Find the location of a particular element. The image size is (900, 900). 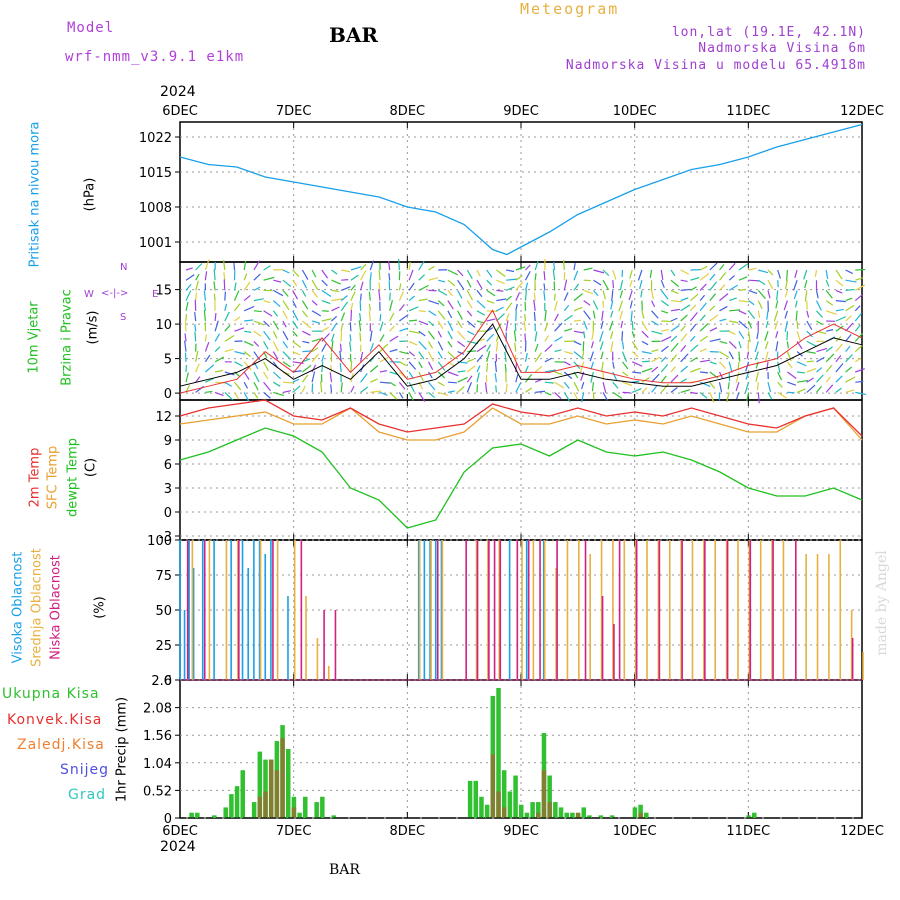

model-elevation: Nadmorska Visina u modelu 65.4918m is located at coordinates (715, 65).